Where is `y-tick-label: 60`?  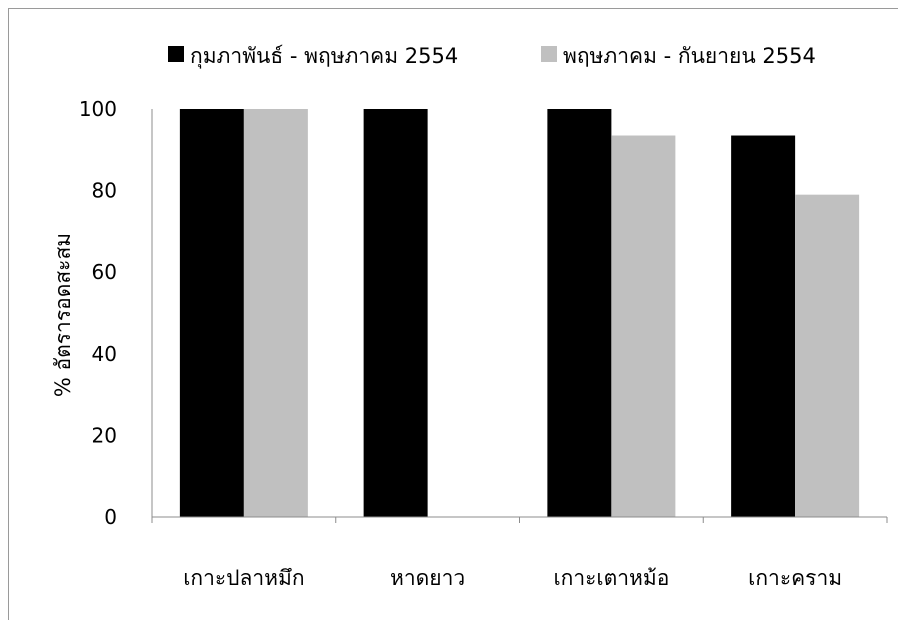
y-tick-label: 60 is located at coordinates (104, 272).